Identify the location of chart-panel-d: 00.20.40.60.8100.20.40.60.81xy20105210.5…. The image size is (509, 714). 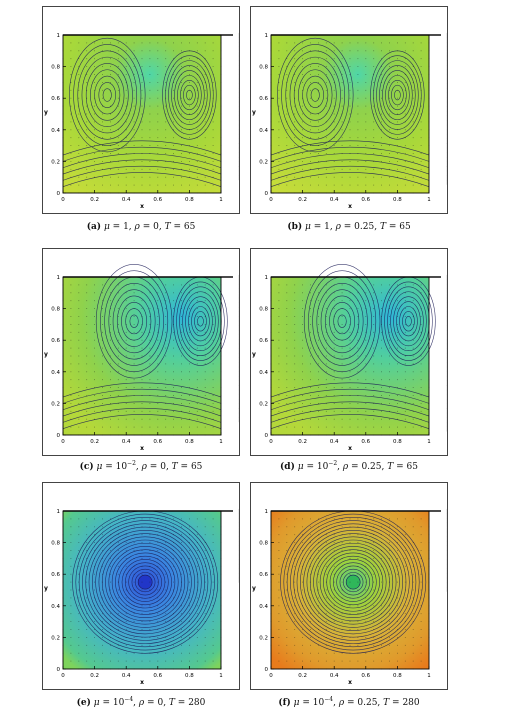
(360, 352).